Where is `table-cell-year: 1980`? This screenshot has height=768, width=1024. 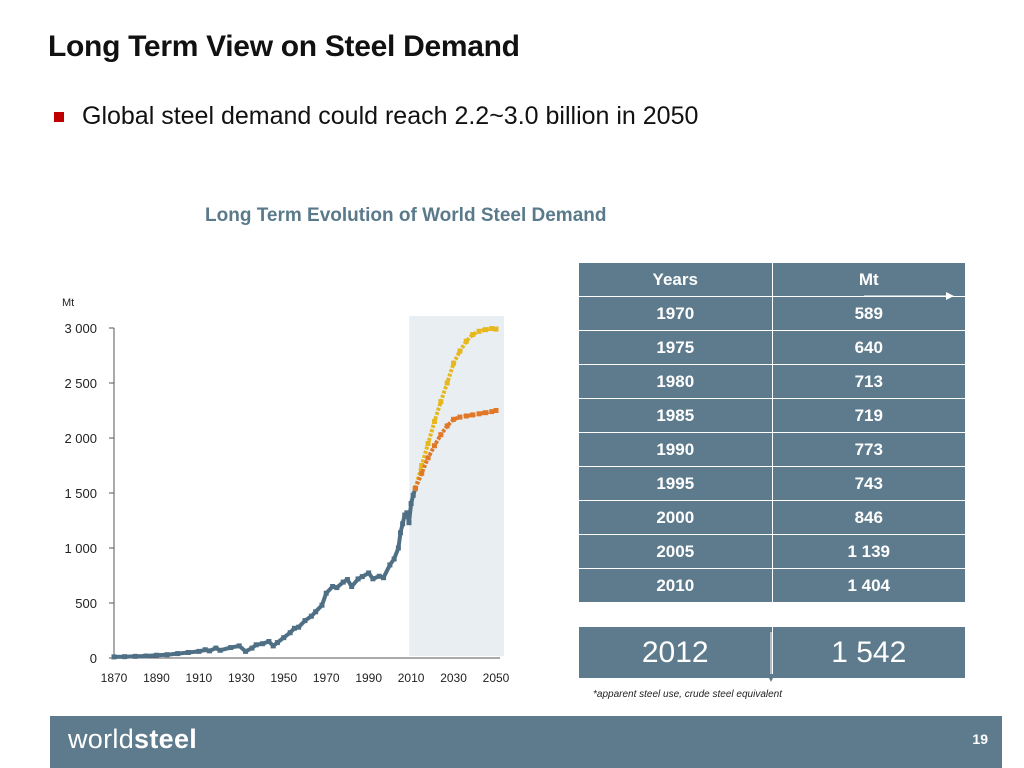 table-cell-year: 1980 is located at coordinates (676, 381).